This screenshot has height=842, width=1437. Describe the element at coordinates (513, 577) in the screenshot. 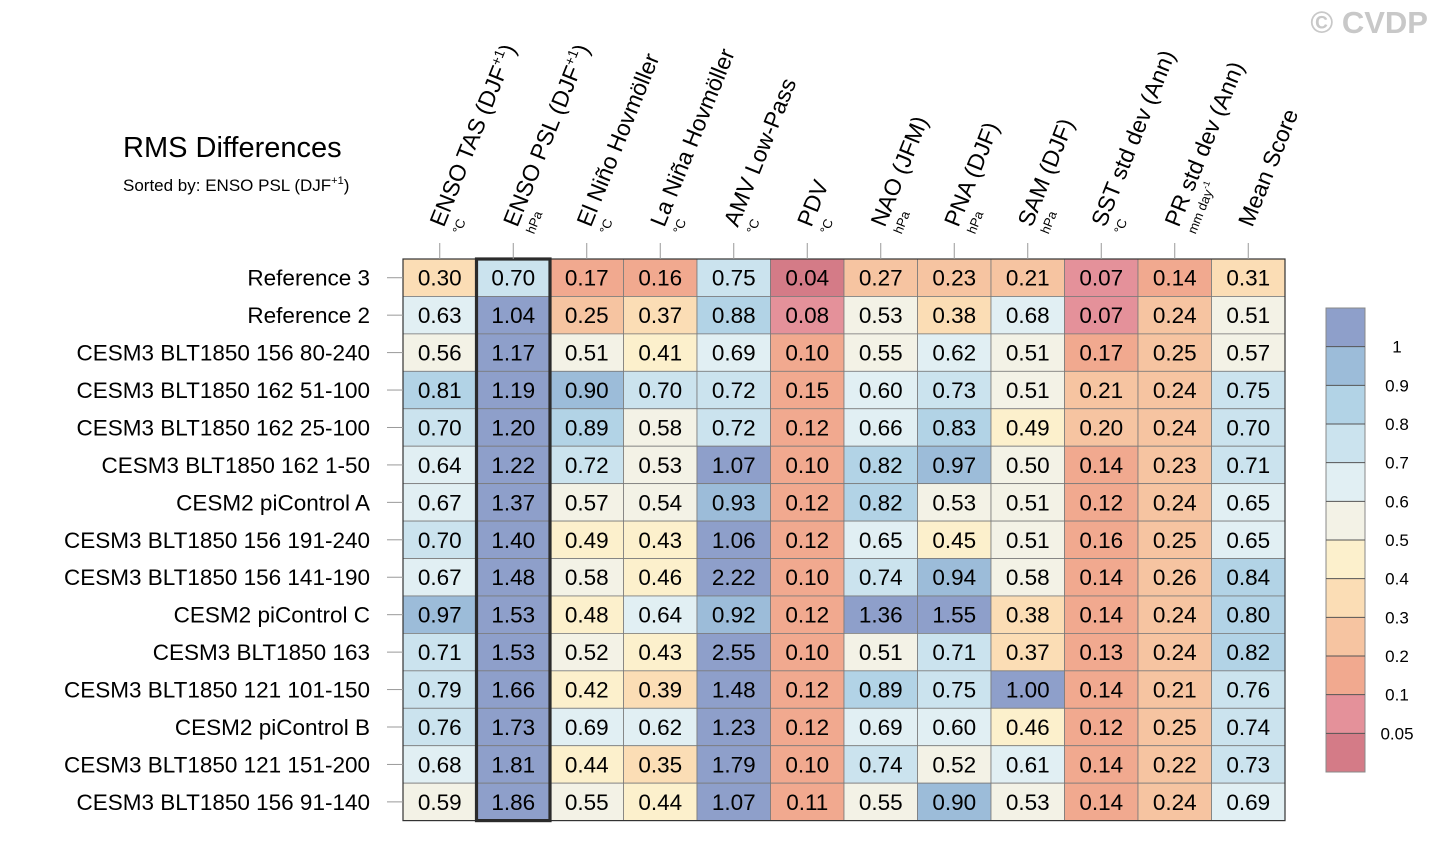

I see `cell-value: 1.48` at that location.